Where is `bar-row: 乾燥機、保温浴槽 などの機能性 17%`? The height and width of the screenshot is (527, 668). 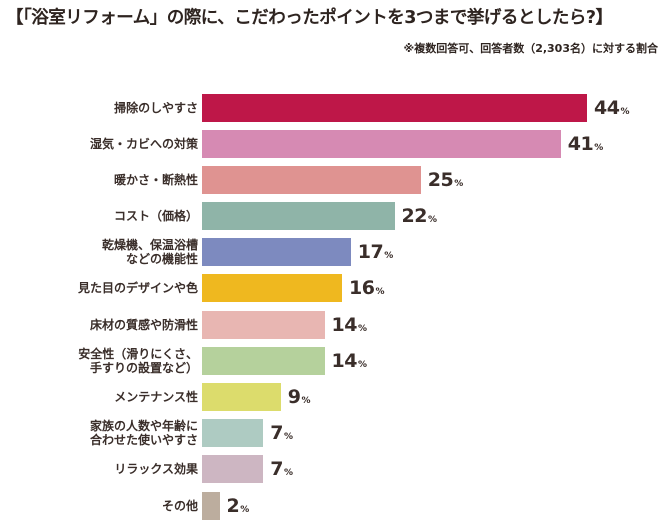 bar-row: 乾燥機、保温浴槽 などの機能性 17% is located at coordinates (334, 252).